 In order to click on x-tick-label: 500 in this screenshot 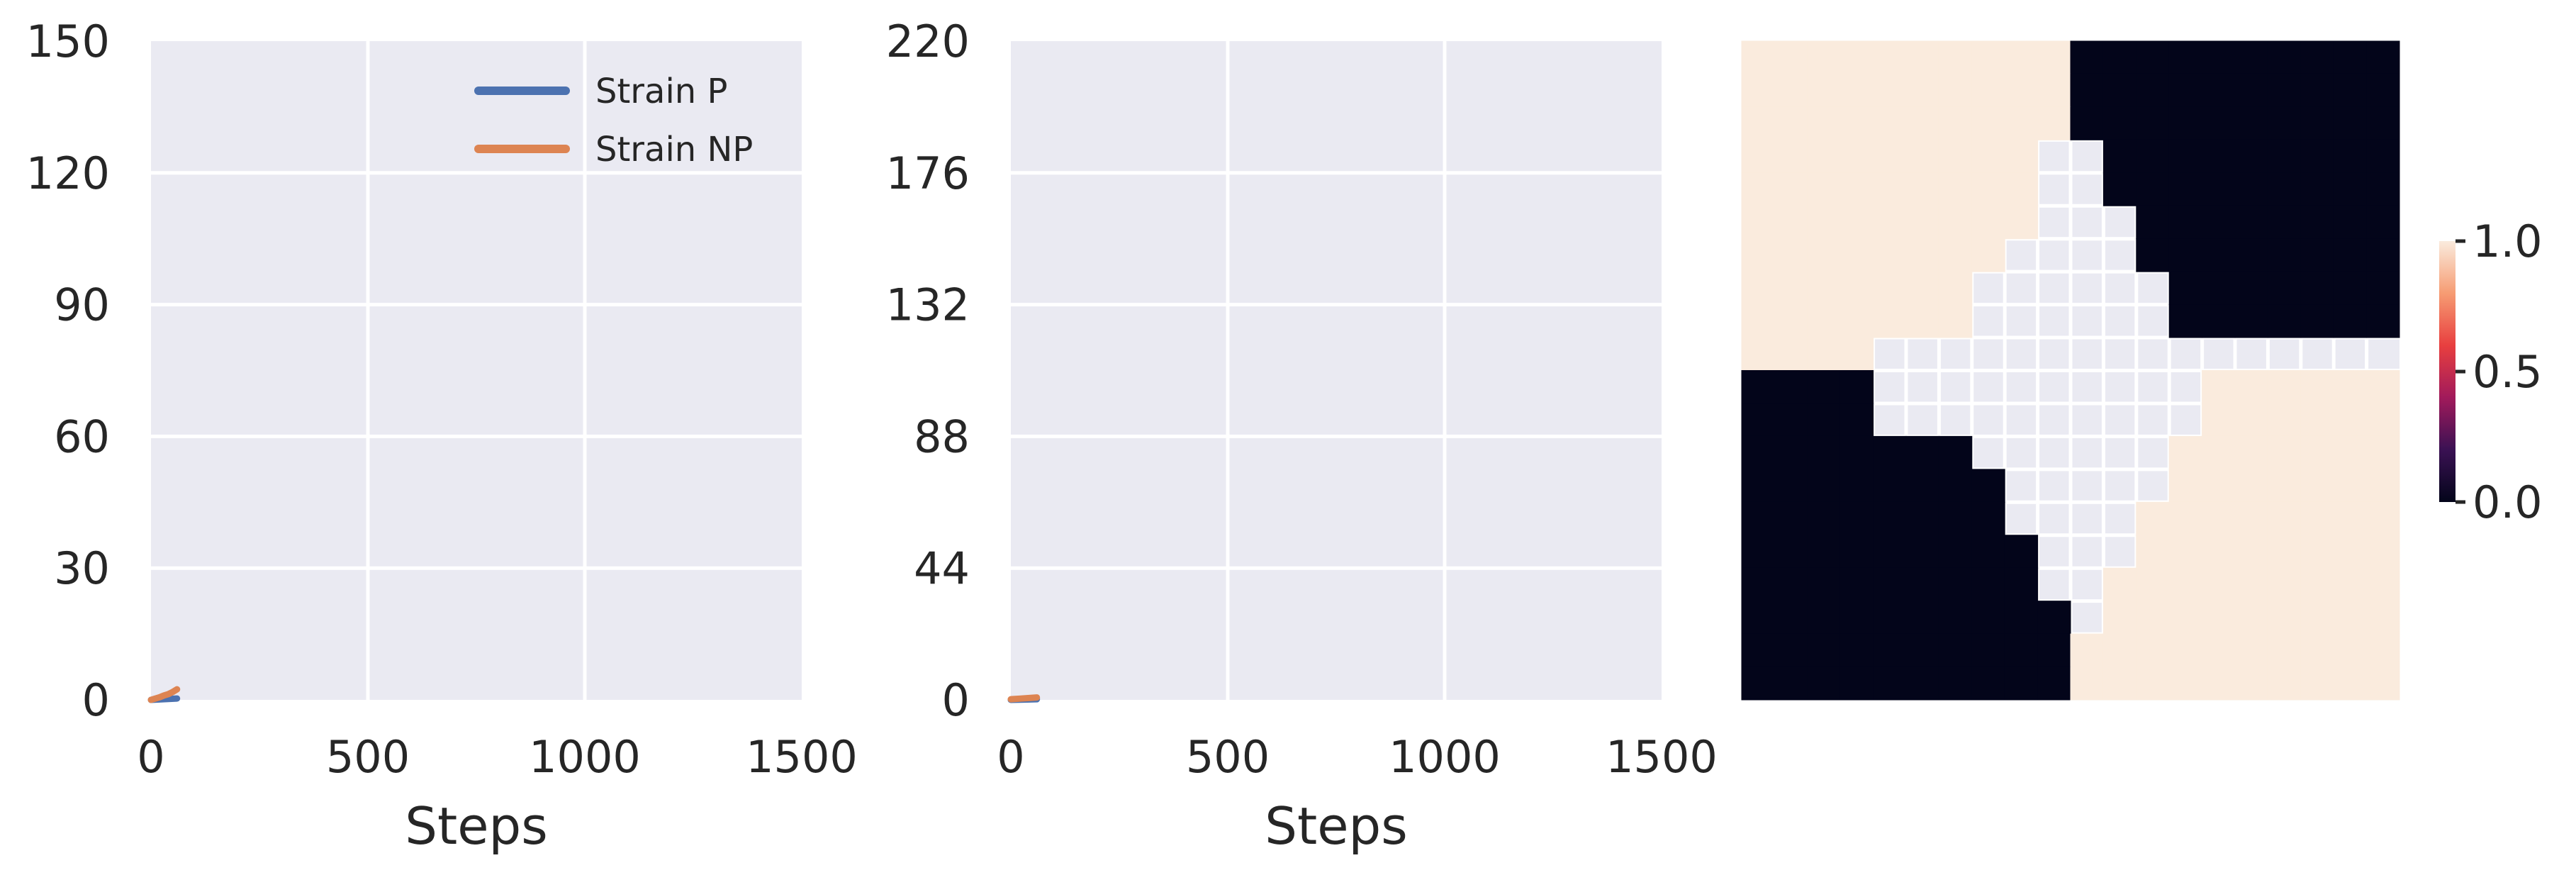, I will do `click(1228, 757)`.